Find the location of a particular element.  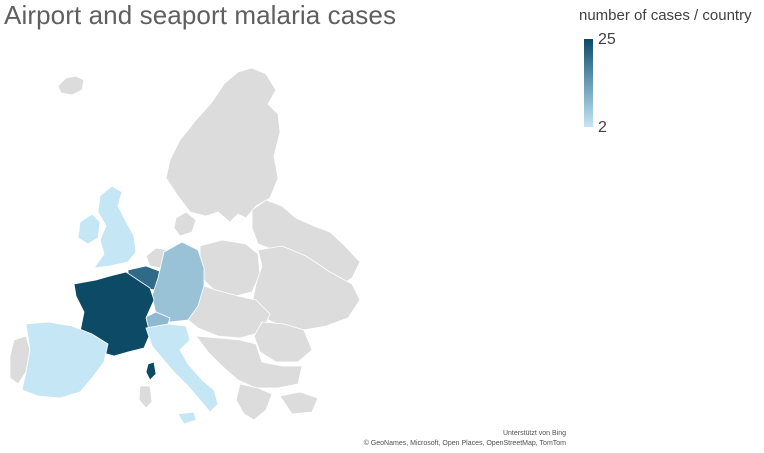

region-denmark is located at coordinates (185, 224).